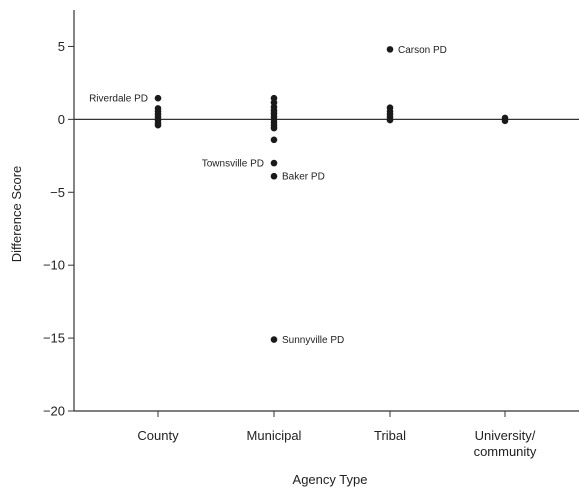  What do you see at coordinates (16, 214) in the screenshot?
I see `y-axis-title: Difference Score` at bounding box center [16, 214].